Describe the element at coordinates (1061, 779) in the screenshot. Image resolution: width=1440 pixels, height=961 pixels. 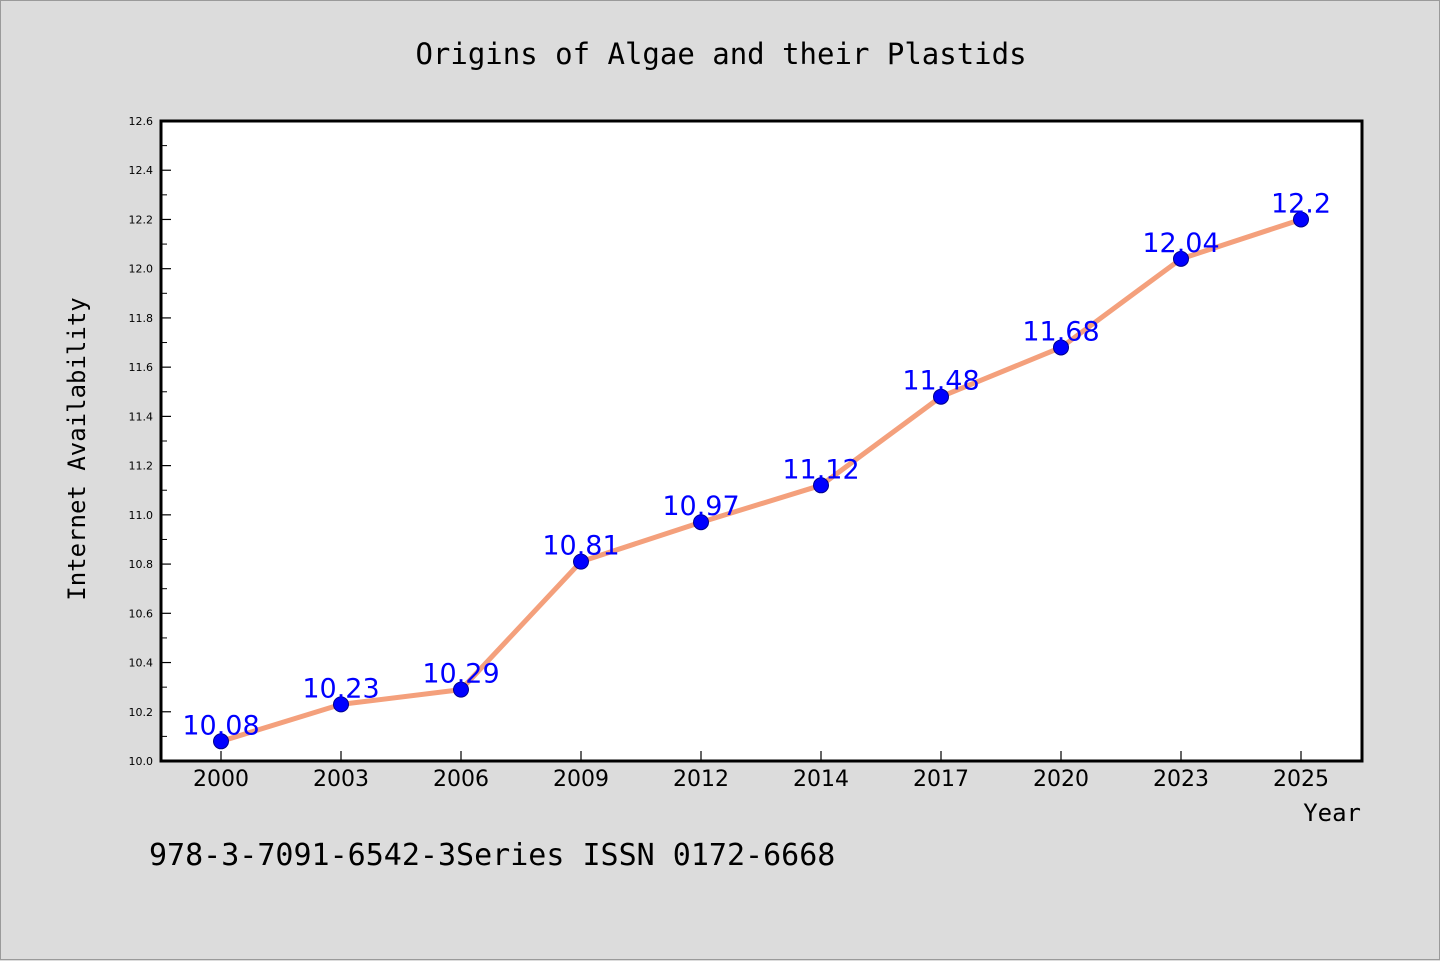
I see `x-tick-label: 2020` at that location.